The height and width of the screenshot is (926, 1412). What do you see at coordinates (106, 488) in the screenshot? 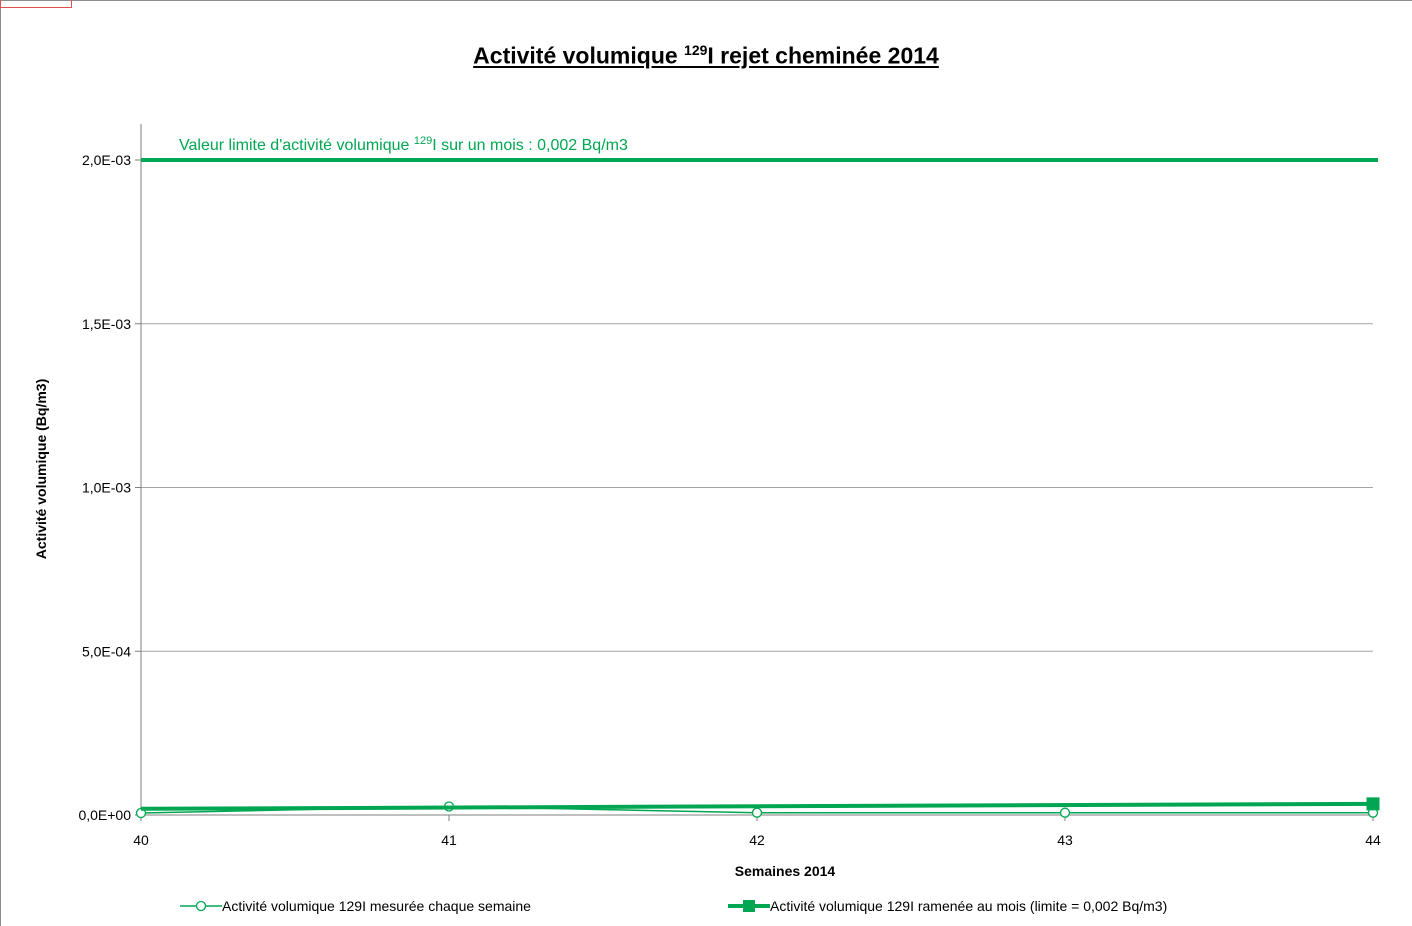
I see `y-tick-label-2: 1,0E-03` at bounding box center [106, 488].